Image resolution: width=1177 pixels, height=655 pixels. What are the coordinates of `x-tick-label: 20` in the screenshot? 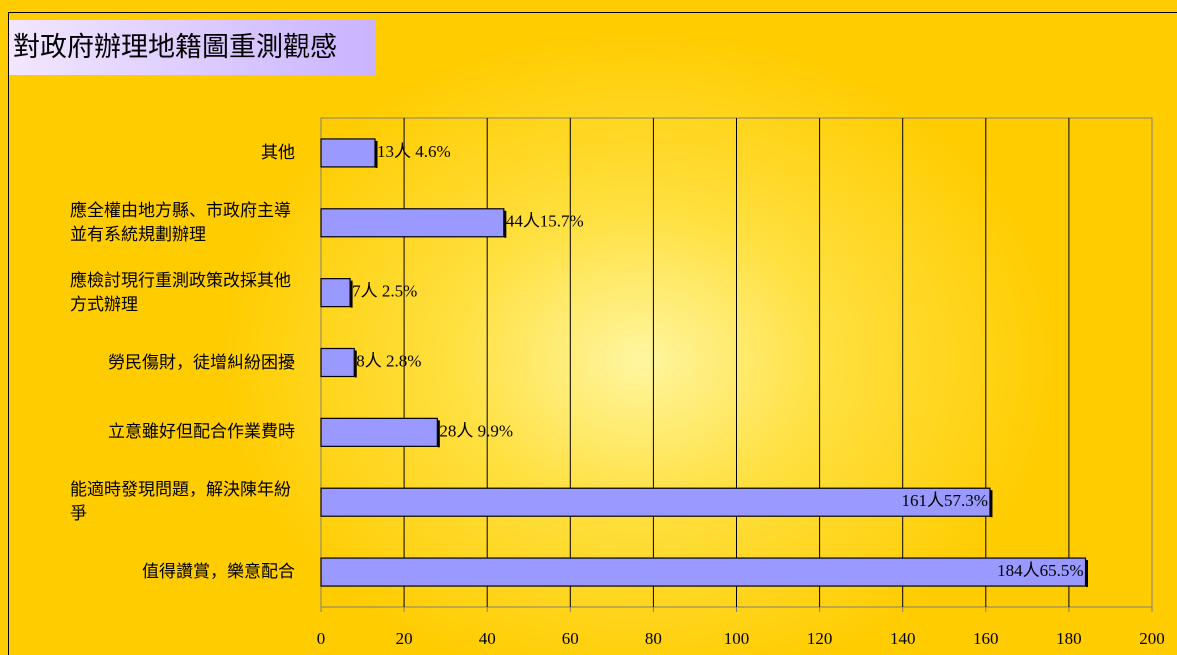 It's located at (404, 638).